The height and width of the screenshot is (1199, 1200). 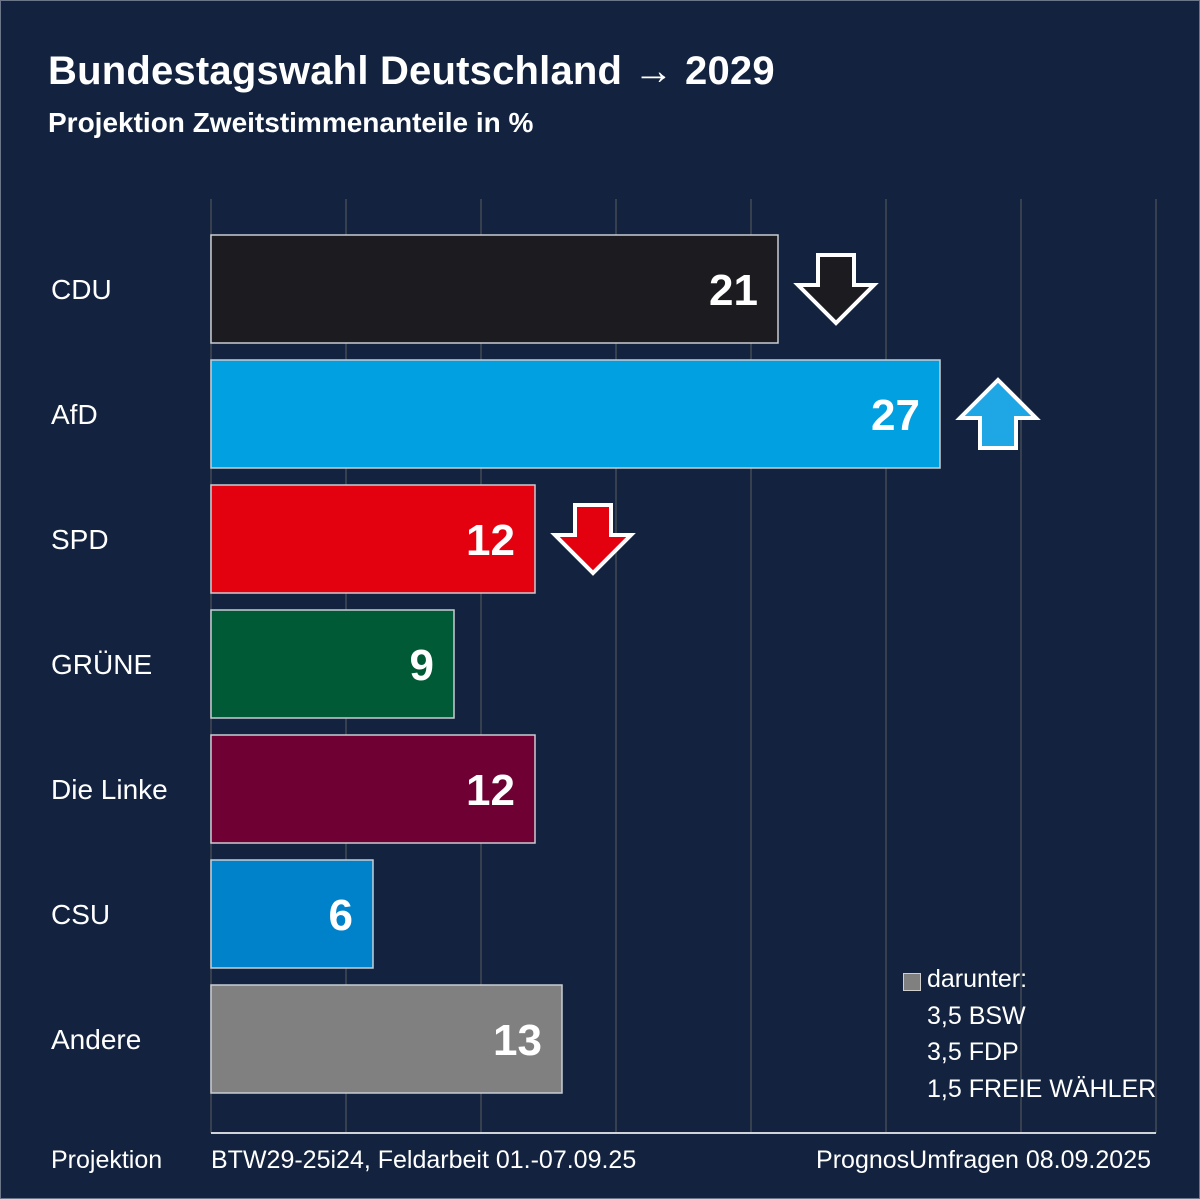 What do you see at coordinates (80, 539) in the screenshot?
I see `category-label: SPD` at bounding box center [80, 539].